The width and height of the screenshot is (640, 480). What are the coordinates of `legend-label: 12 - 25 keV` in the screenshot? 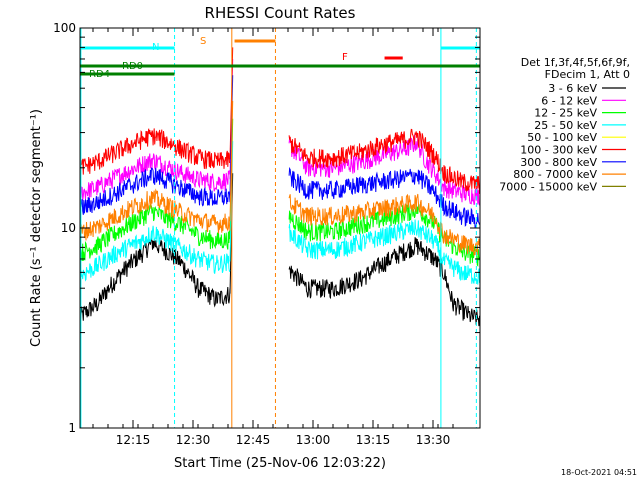 It's located at (565, 113).